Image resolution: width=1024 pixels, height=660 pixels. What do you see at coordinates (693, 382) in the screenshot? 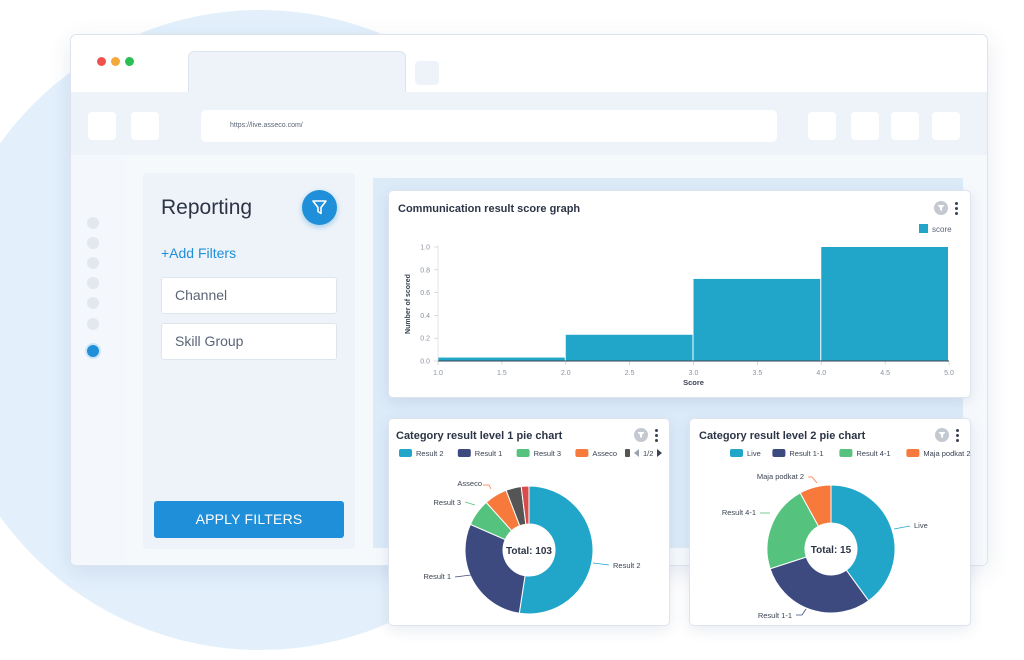
I see `x-axis-label: Score` at bounding box center [693, 382].